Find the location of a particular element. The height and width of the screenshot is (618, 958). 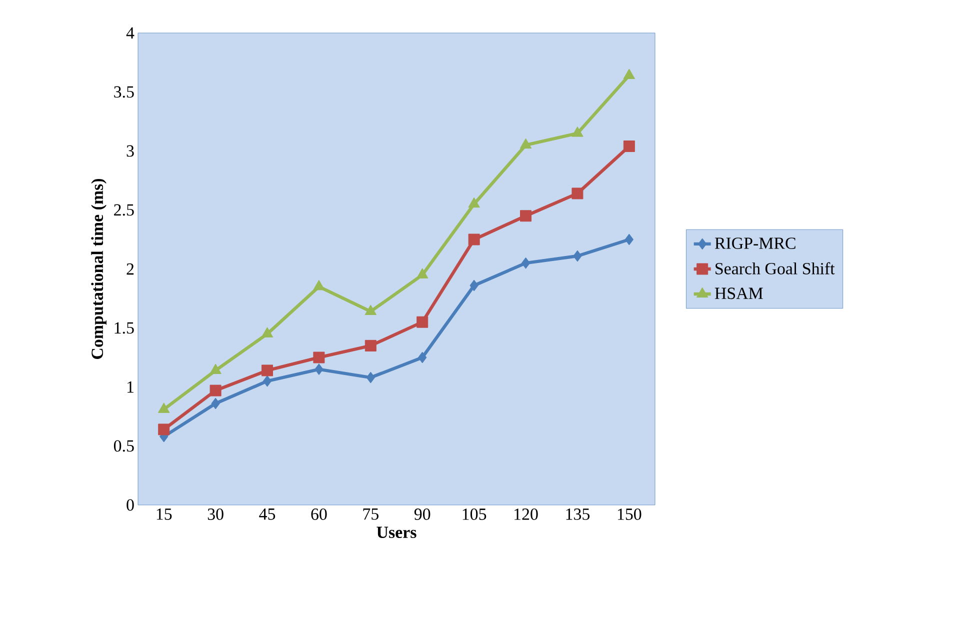

x-tick-label: 120 is located at coordinates (526, 514).